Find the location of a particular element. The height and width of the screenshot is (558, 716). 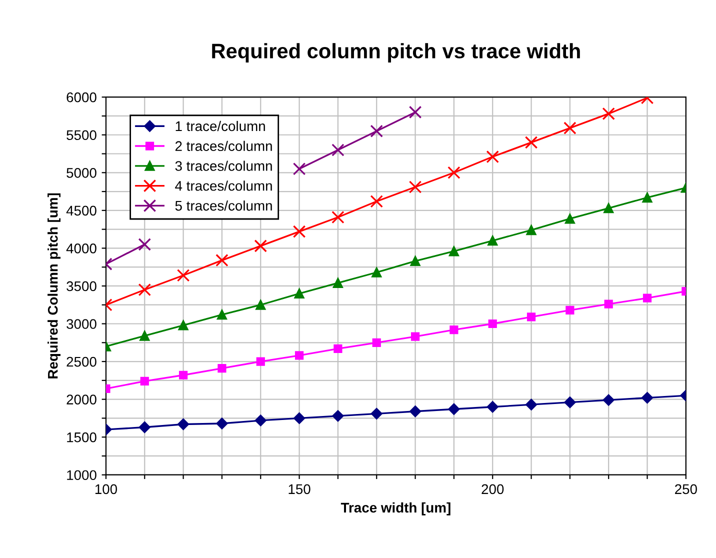

legend-label: 3 traces/column is located at coordinates (223, 165).